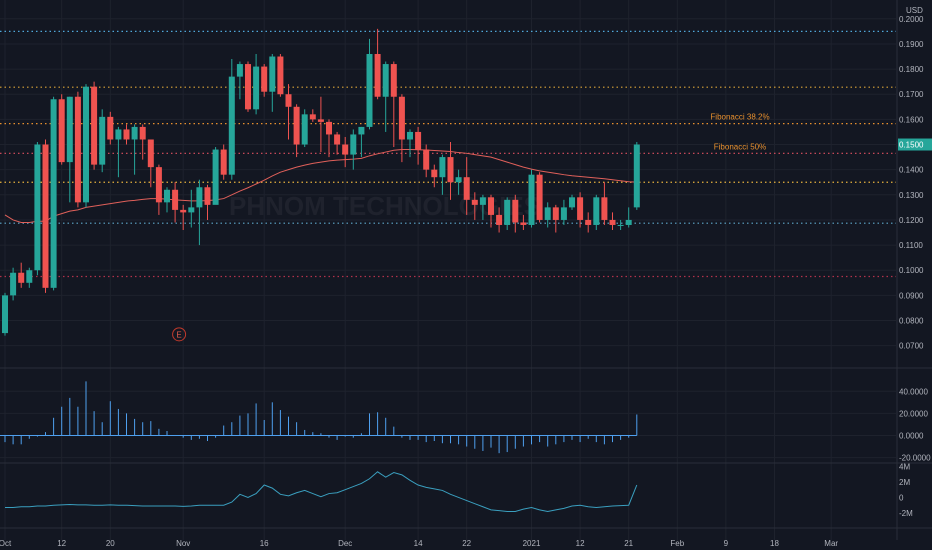  Describe the element at coordinates (911, 346) in the screenshot. I see `price-tick-label: 0.0700` at that location.